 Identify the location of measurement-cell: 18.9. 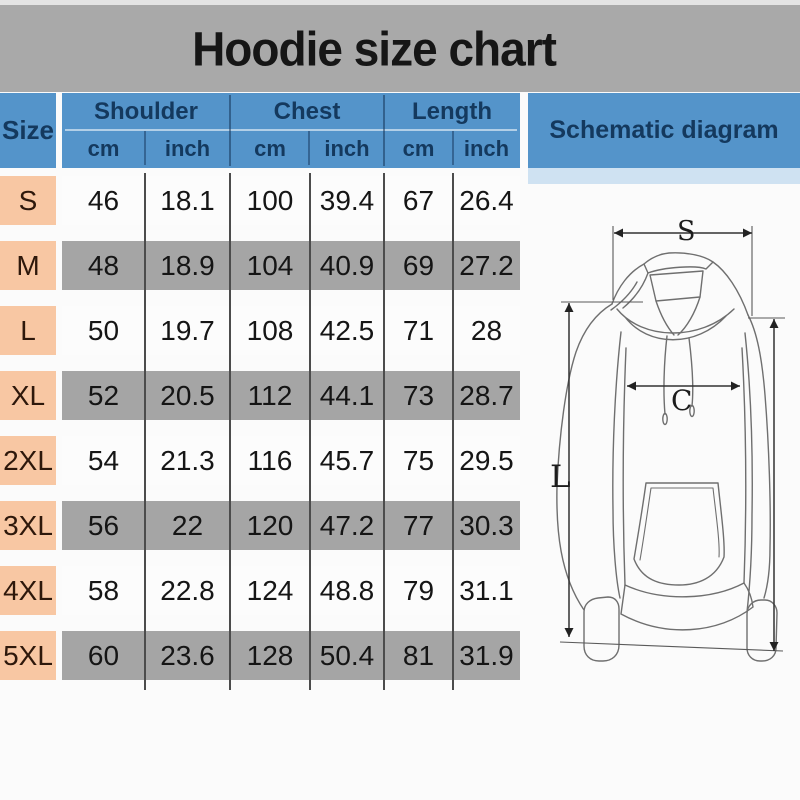
(187, 265).